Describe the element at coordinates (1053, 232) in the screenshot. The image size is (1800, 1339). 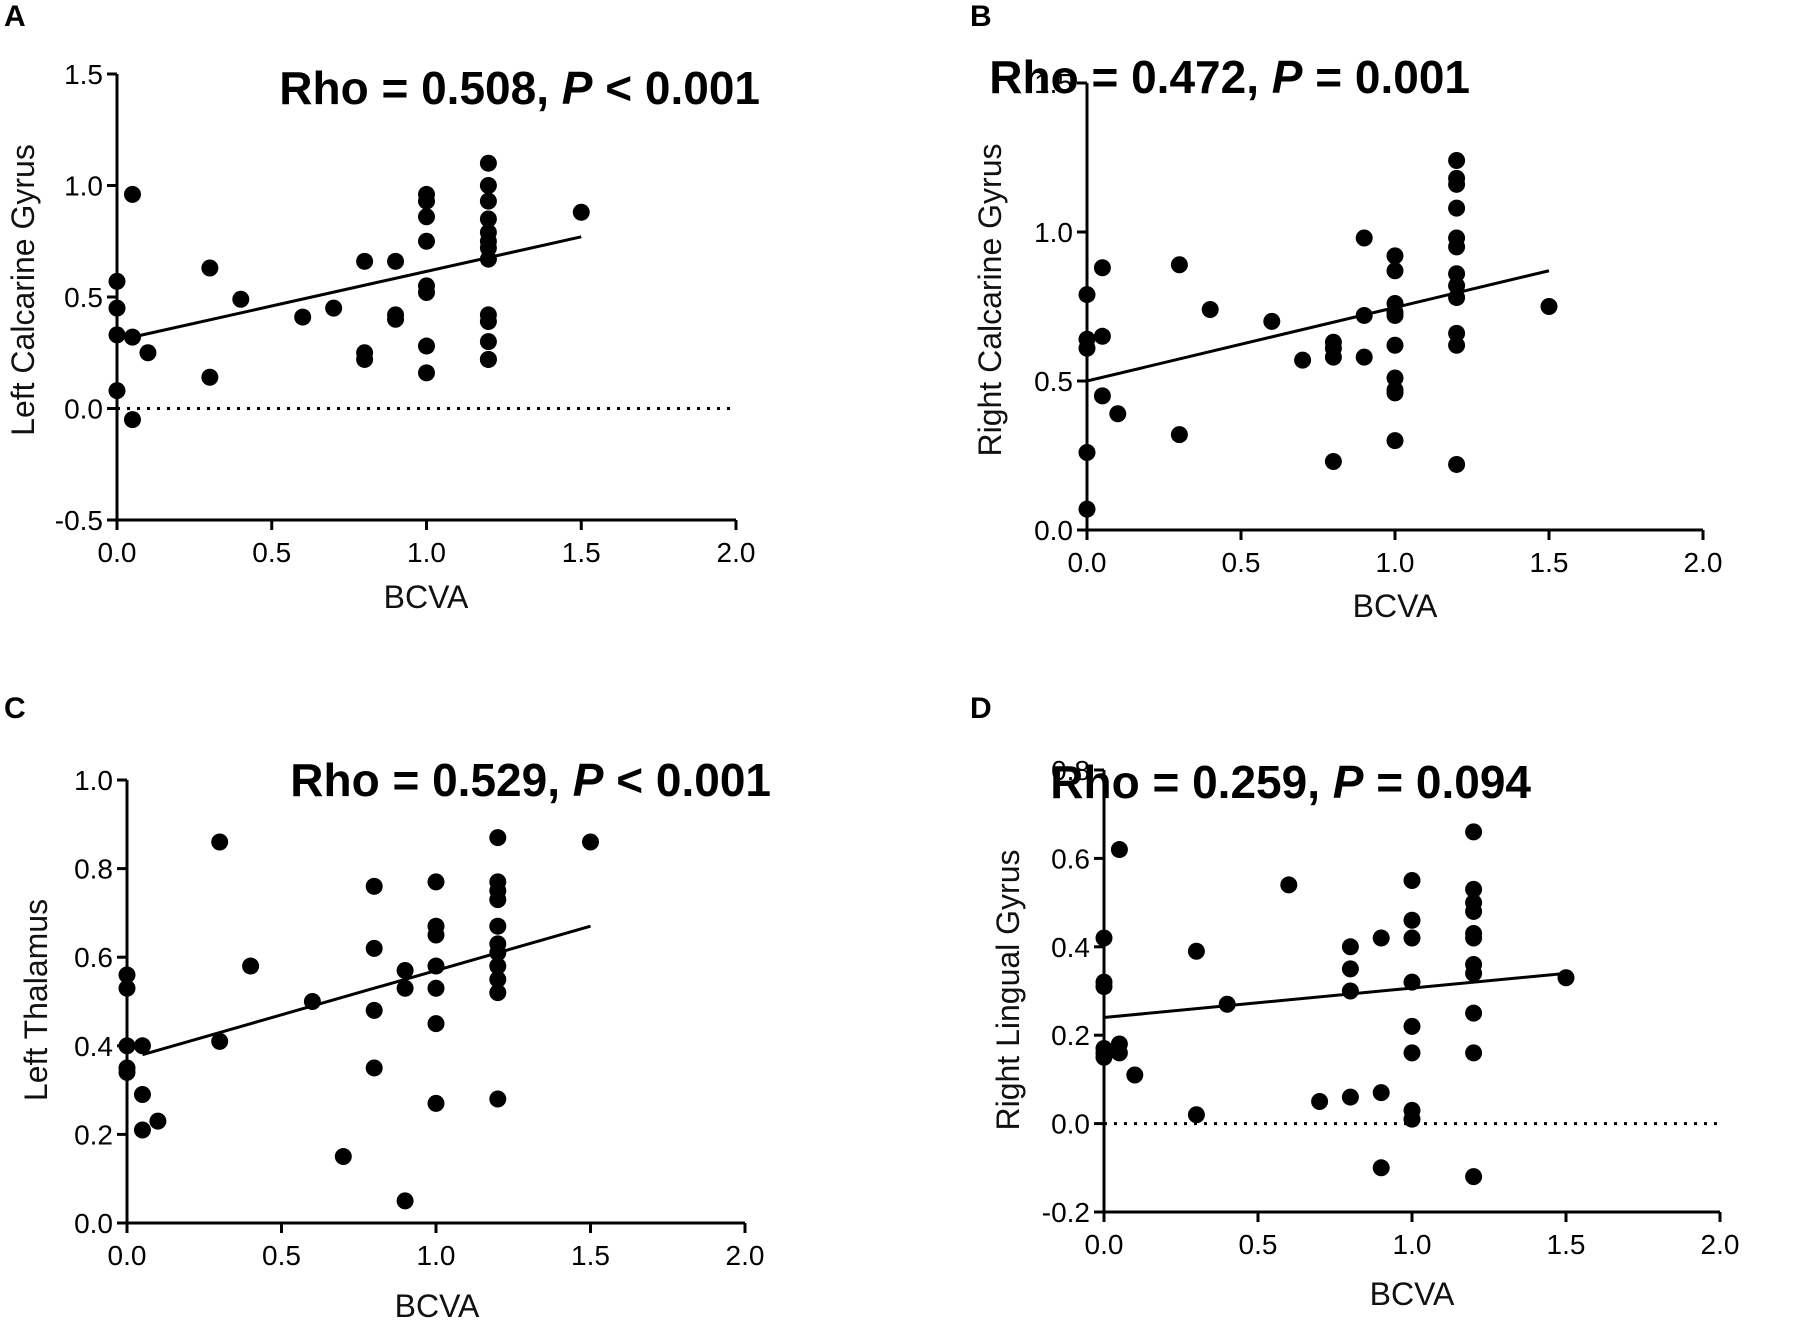
I see `panel-b-y-tick-label: 1.0` at that location.